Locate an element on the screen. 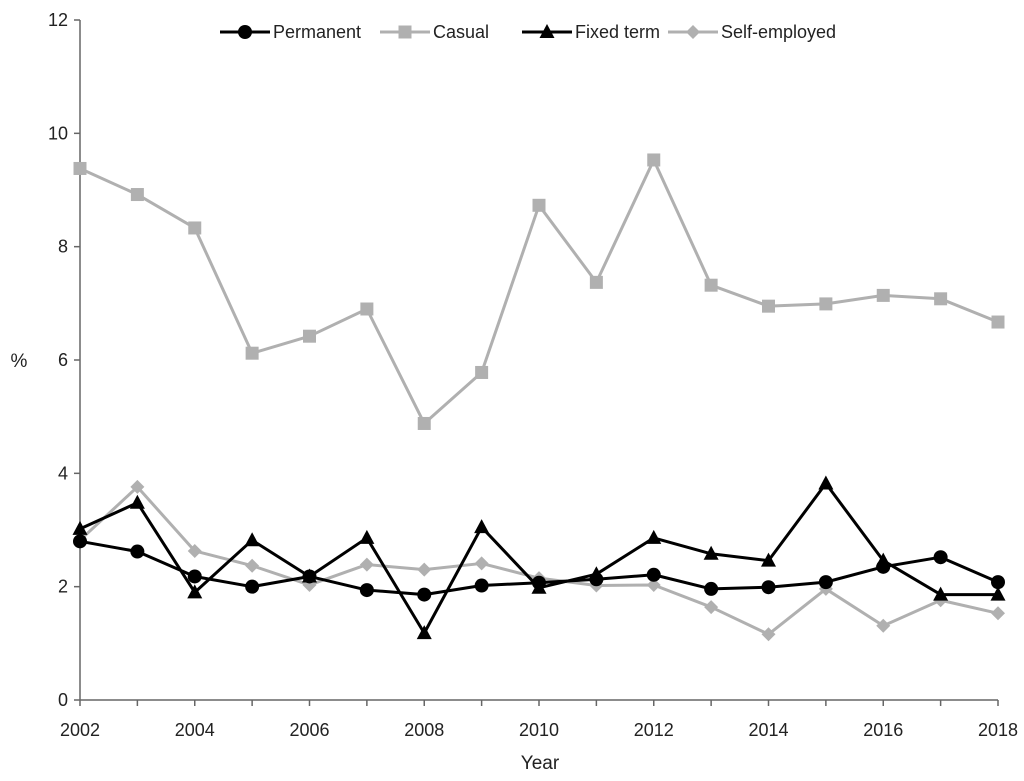  y-tick-label: 10 is located at coordinates (58, 133).